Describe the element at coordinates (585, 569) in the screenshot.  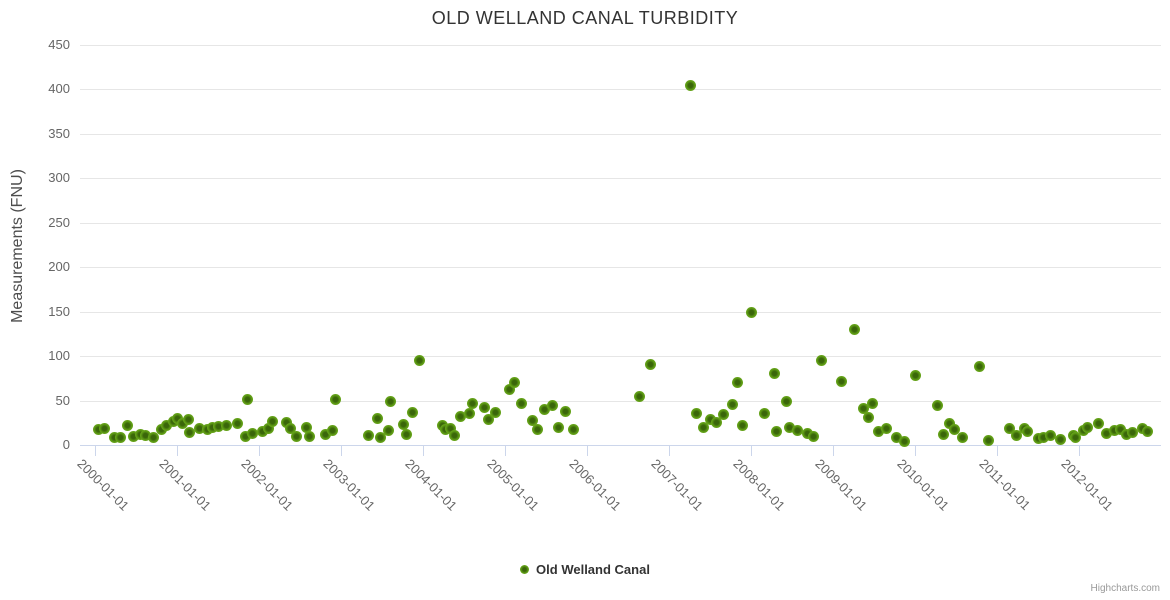
I see `legend: Old Welland Canal` at that location.